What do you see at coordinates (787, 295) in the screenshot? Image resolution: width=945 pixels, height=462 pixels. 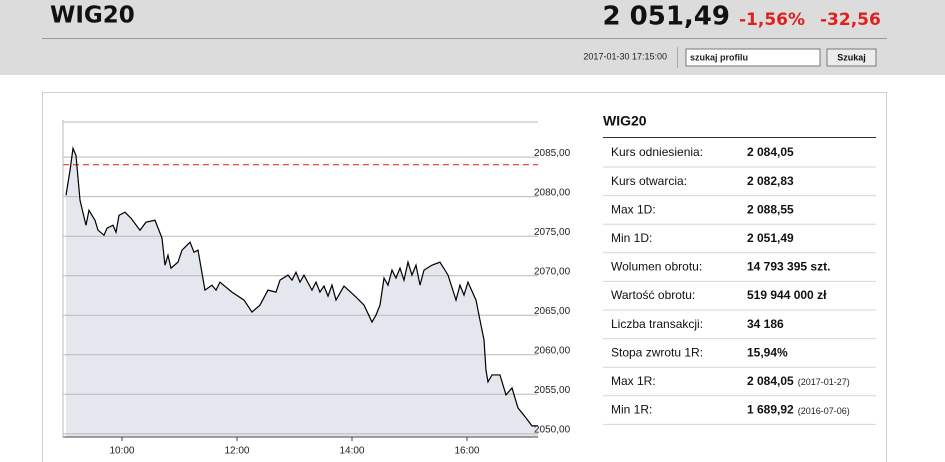 I see `row-value: 519 944 000 zł` at bounding box center [787, 295].